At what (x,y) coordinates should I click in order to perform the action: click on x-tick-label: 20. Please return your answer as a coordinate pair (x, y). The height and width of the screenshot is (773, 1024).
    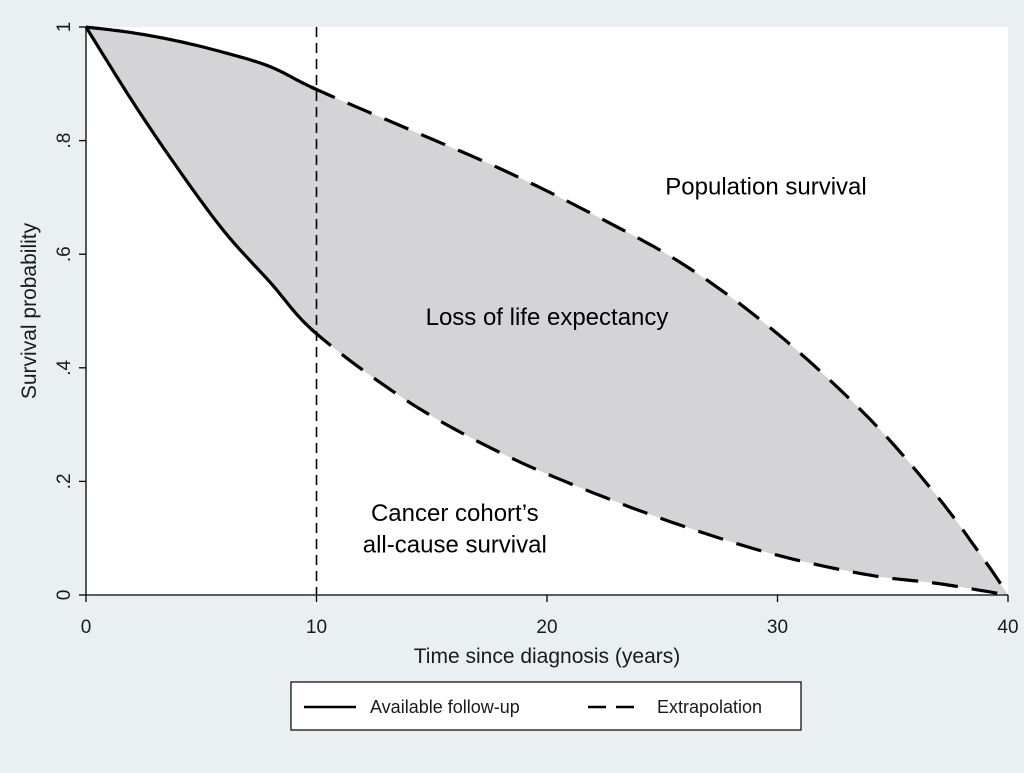
    Looking at the image, I should click on (546, 627).